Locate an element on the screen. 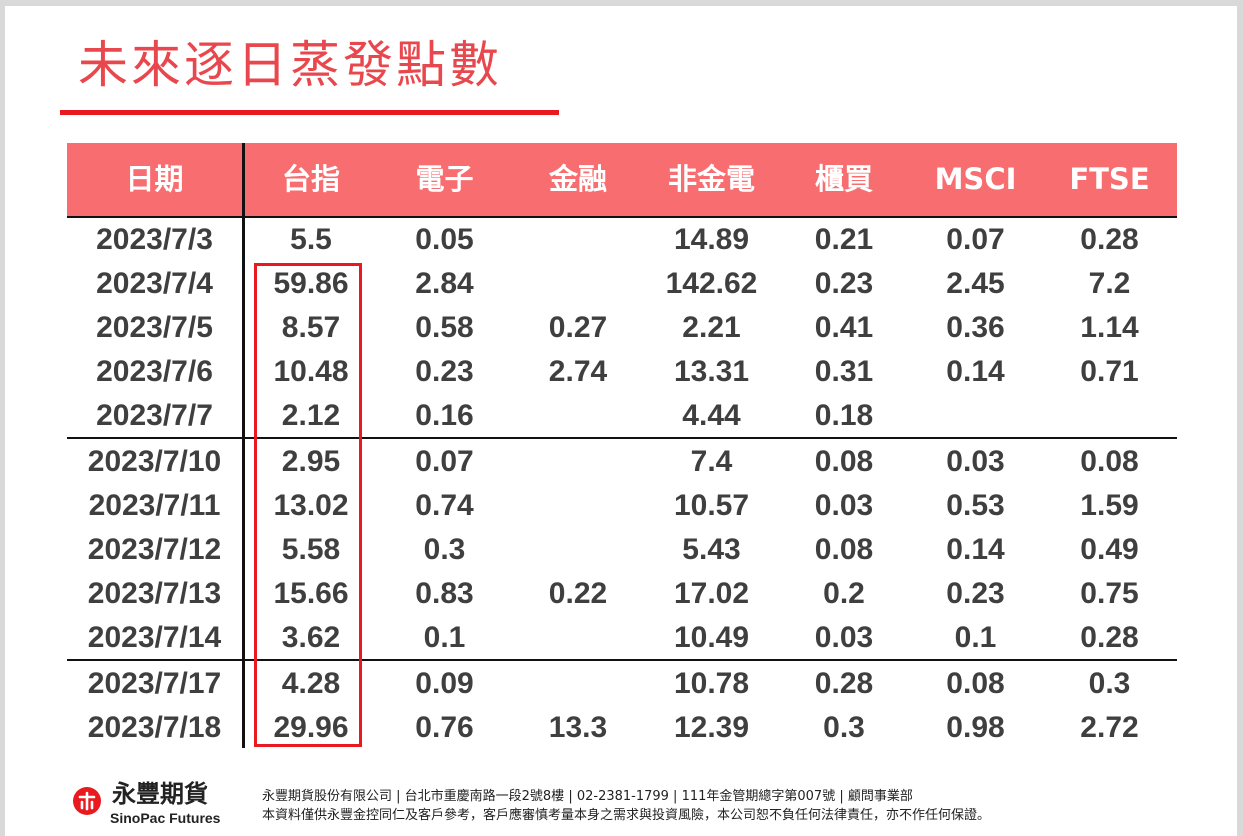 This screenshot has width=1243, height=836. cell-date: 2023/7/6 is located at coordinates (154, 371).